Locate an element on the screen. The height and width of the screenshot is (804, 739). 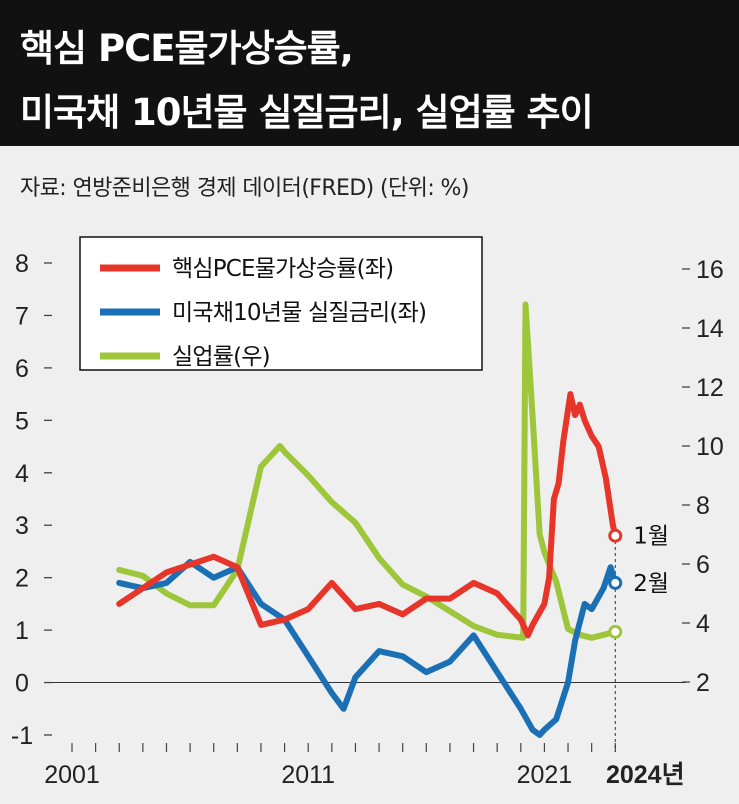
right-tick-label: 10 is located at coordinates (710, 447).